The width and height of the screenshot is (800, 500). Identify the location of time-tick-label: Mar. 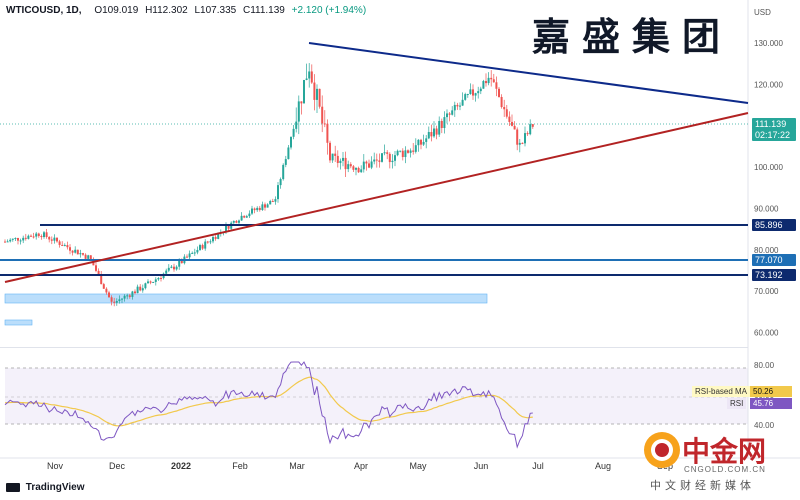
(297, 466).